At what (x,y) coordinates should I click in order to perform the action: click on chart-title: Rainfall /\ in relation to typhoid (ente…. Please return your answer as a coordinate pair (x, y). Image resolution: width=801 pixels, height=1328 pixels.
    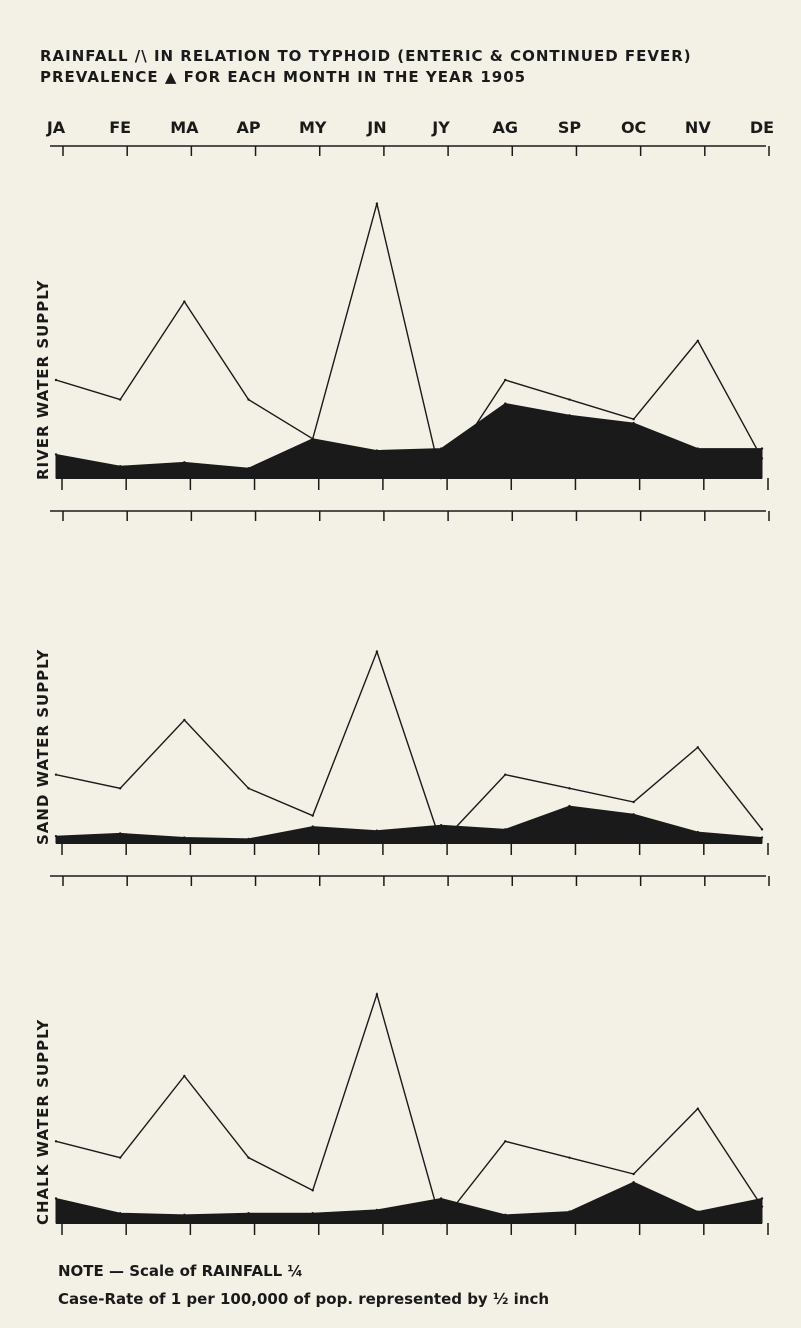
    Looking at the image, I should click on (366, 66).